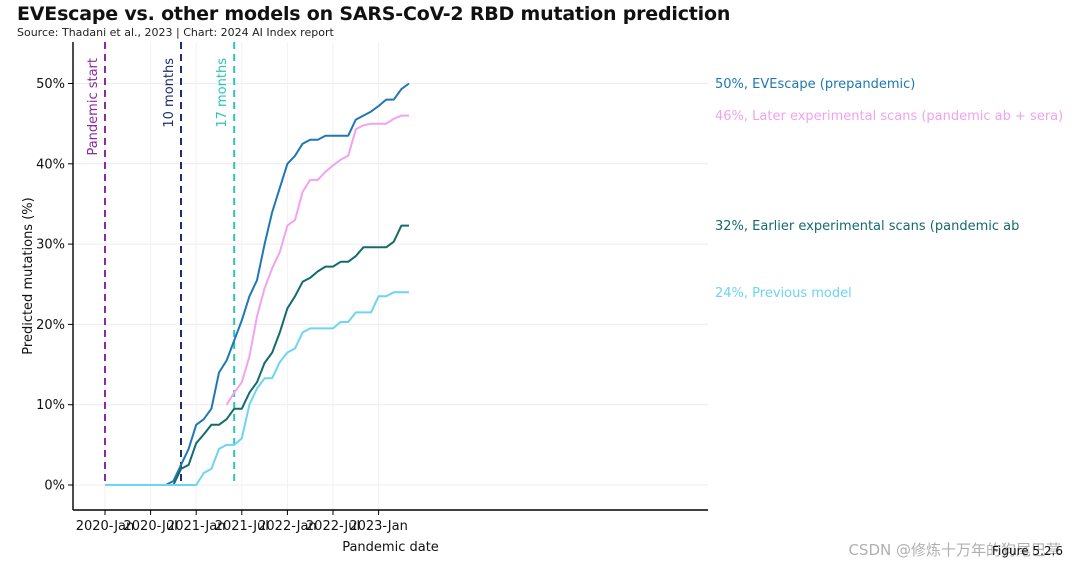 The width and height of the screenshot is (1075, 570). I want to click on x-tick-label: 2021-Jul, so click(242, 526).